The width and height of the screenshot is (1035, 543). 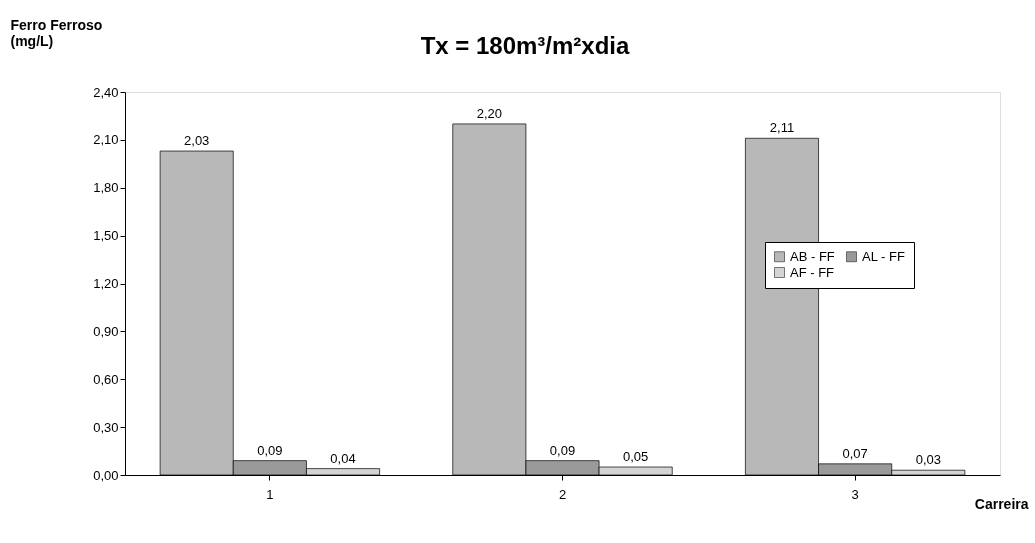 I want to click on data-label: 0,04, so click(x=343, y=458).